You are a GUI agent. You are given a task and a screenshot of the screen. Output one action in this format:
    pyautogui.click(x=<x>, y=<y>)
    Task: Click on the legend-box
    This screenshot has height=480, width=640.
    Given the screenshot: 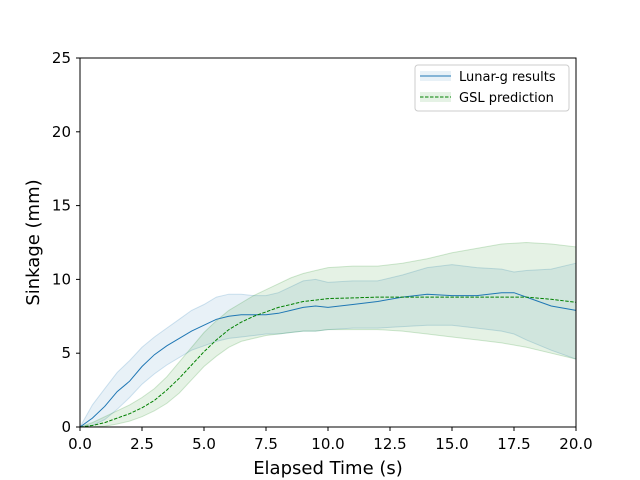 What is the action you would take?
    pyautogui.click(x=492, y=88)
    